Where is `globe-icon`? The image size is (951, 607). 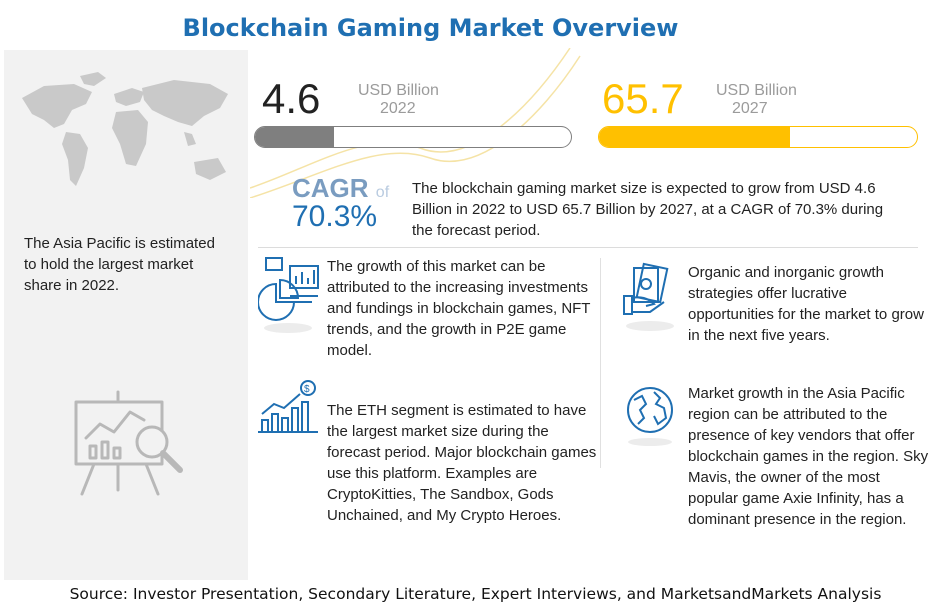
globe-icon is located at coordinates (652, 418).